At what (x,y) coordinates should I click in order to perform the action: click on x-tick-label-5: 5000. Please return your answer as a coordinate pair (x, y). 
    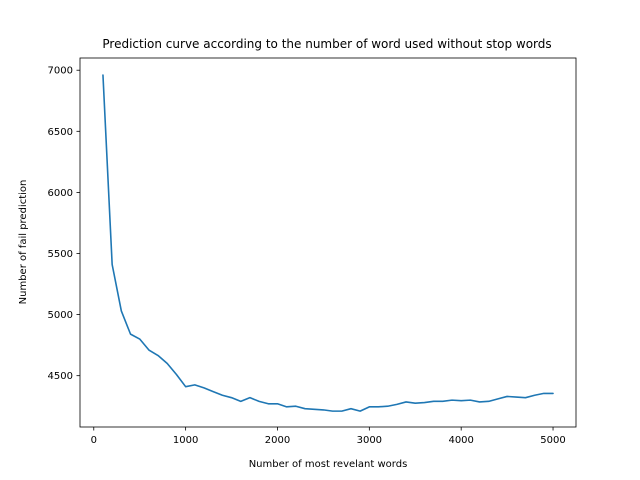
    Looking at the image, I should click on (552, 440).